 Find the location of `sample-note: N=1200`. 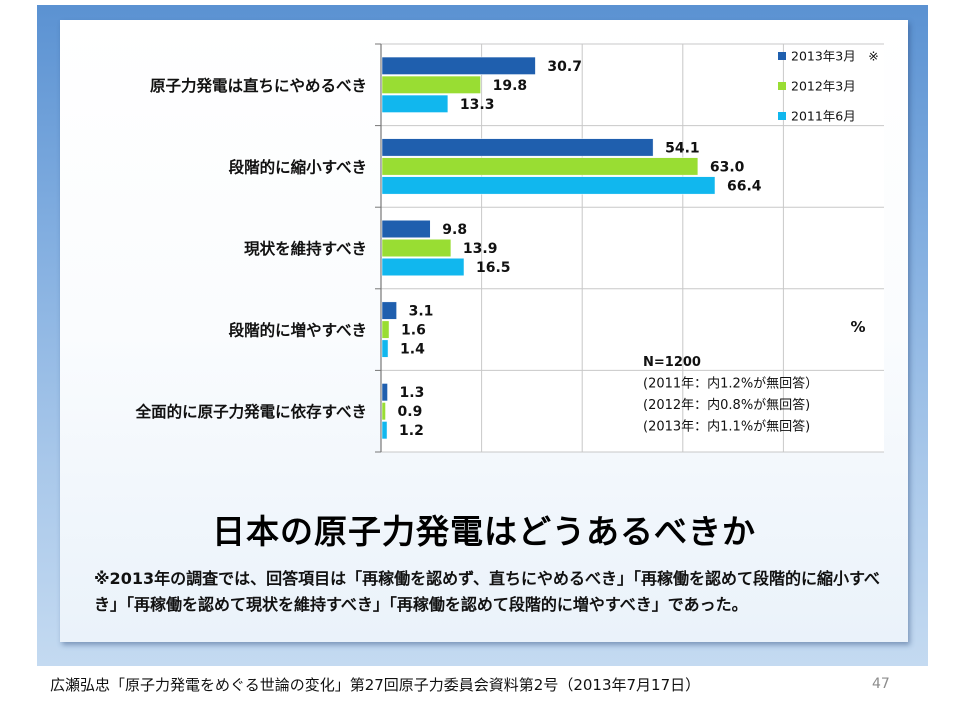

sample-note: N=1200 is located at coordinates (672, 362).